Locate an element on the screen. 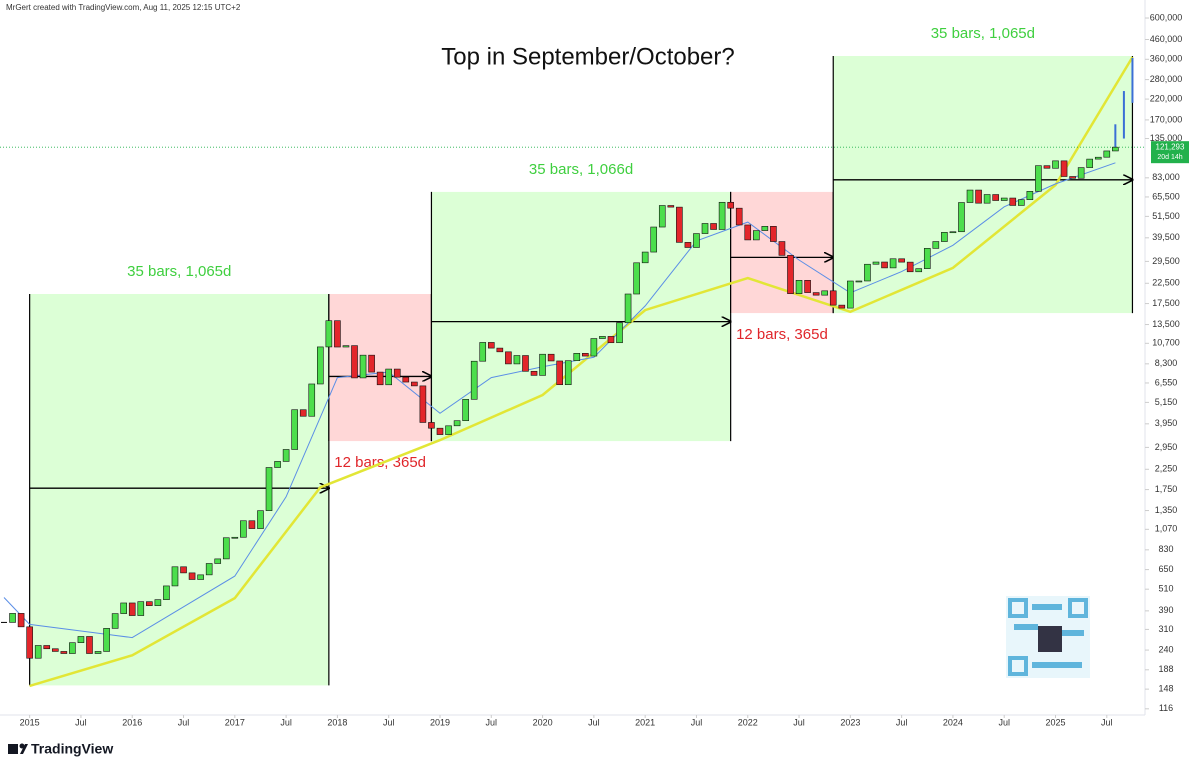 Image resolution: width=1199 pixels, height=774 pixels. y-tick-label: 188 is located at coordinates (1165, 669).